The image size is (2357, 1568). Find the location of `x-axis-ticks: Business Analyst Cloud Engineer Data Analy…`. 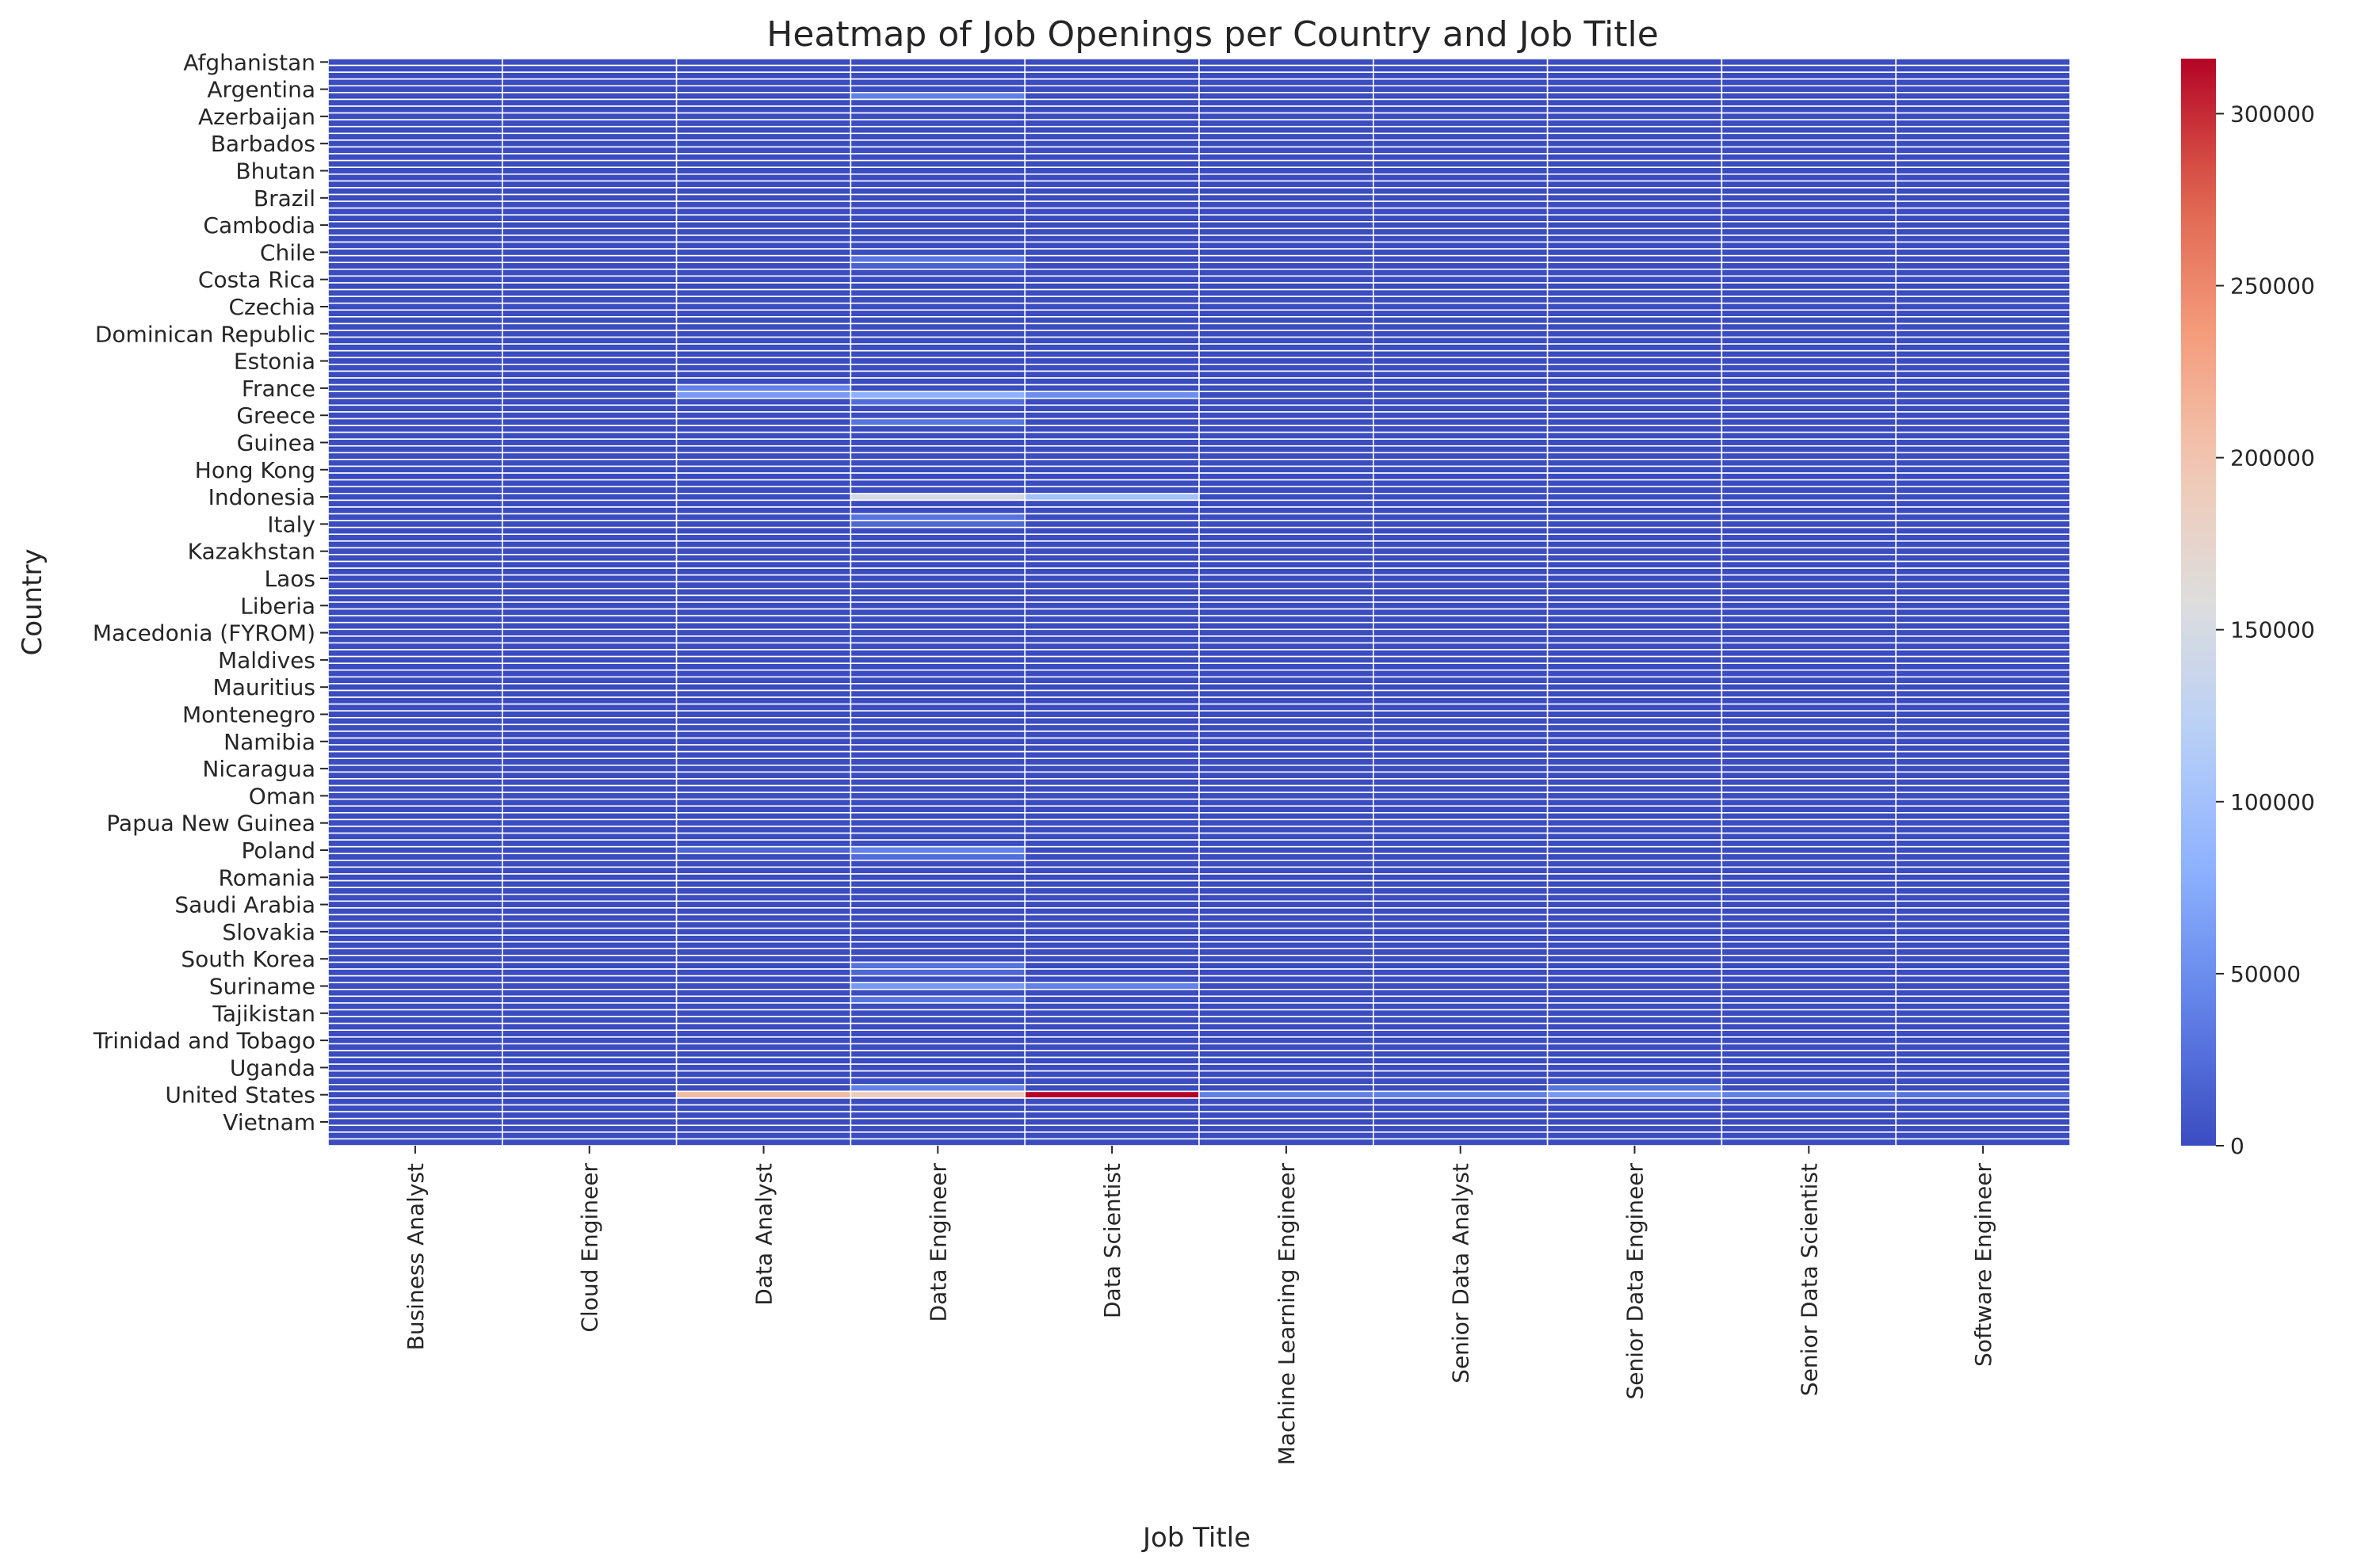

x-axis-ticks: Business Analyst Cloud Engineer Data Analy… is located at coordinates (1200, 1305).